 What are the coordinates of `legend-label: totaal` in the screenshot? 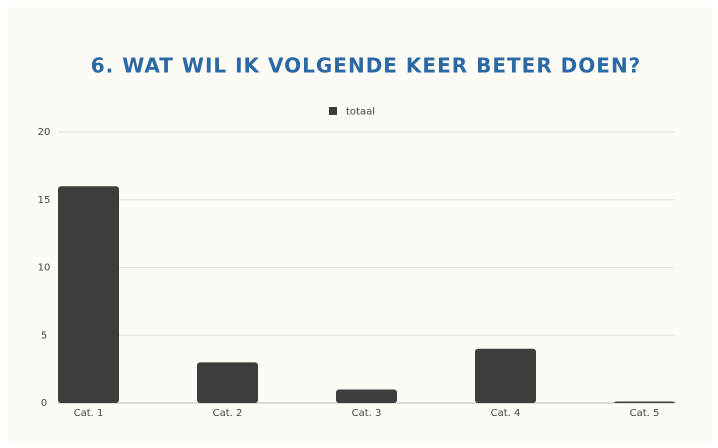 It's located at (360, 112).